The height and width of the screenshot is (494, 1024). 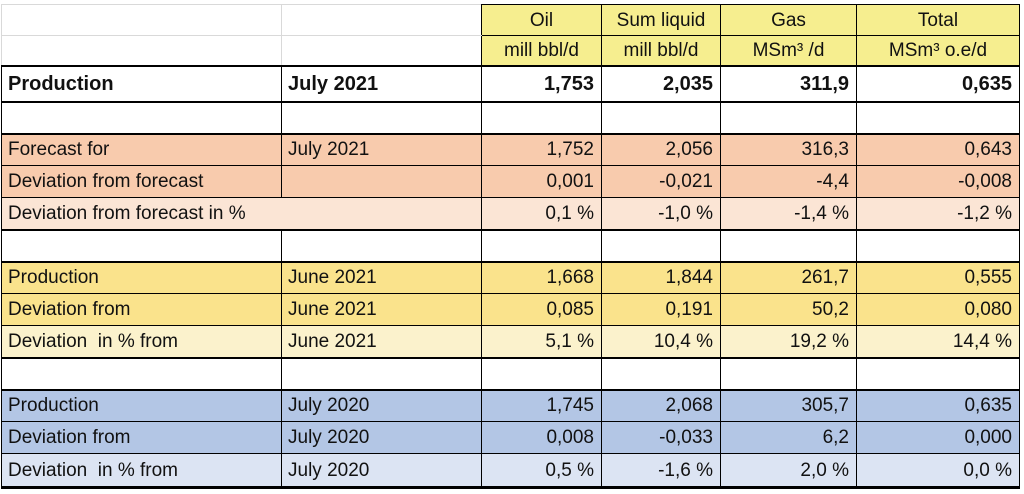 I want to click on spacer-row, so click(x=510, y=245).